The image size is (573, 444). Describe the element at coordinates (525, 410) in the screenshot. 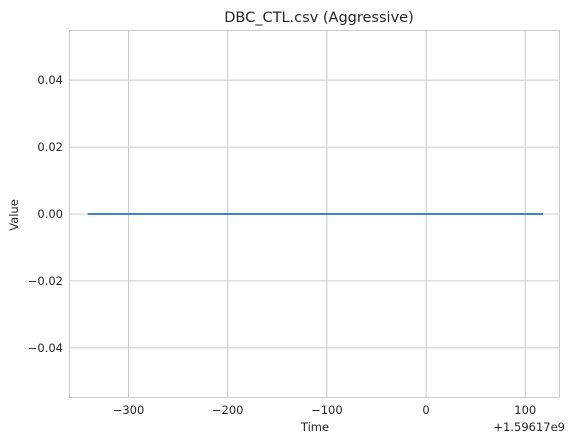

I see `x-tick-label: 100` at that location.